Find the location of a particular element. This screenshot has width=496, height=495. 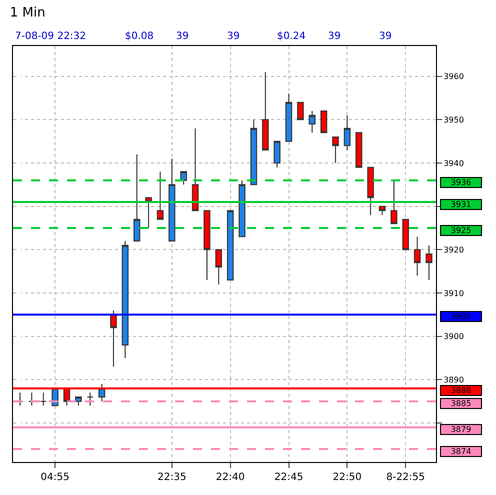

y-tick-label: 3910 is located at coordinates (454, 293).